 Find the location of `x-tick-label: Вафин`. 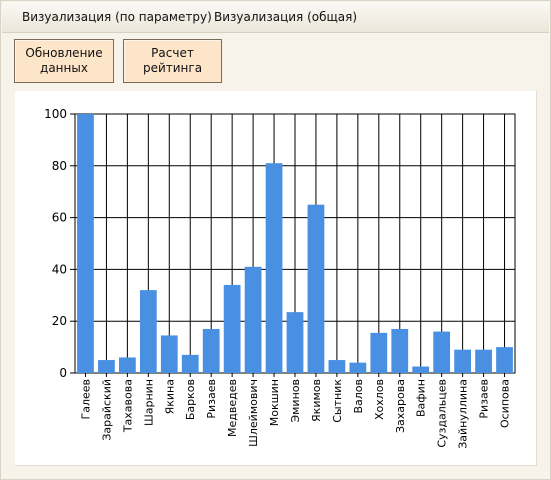

x-tick-label: Вафин is located at coordinates (421, 398).